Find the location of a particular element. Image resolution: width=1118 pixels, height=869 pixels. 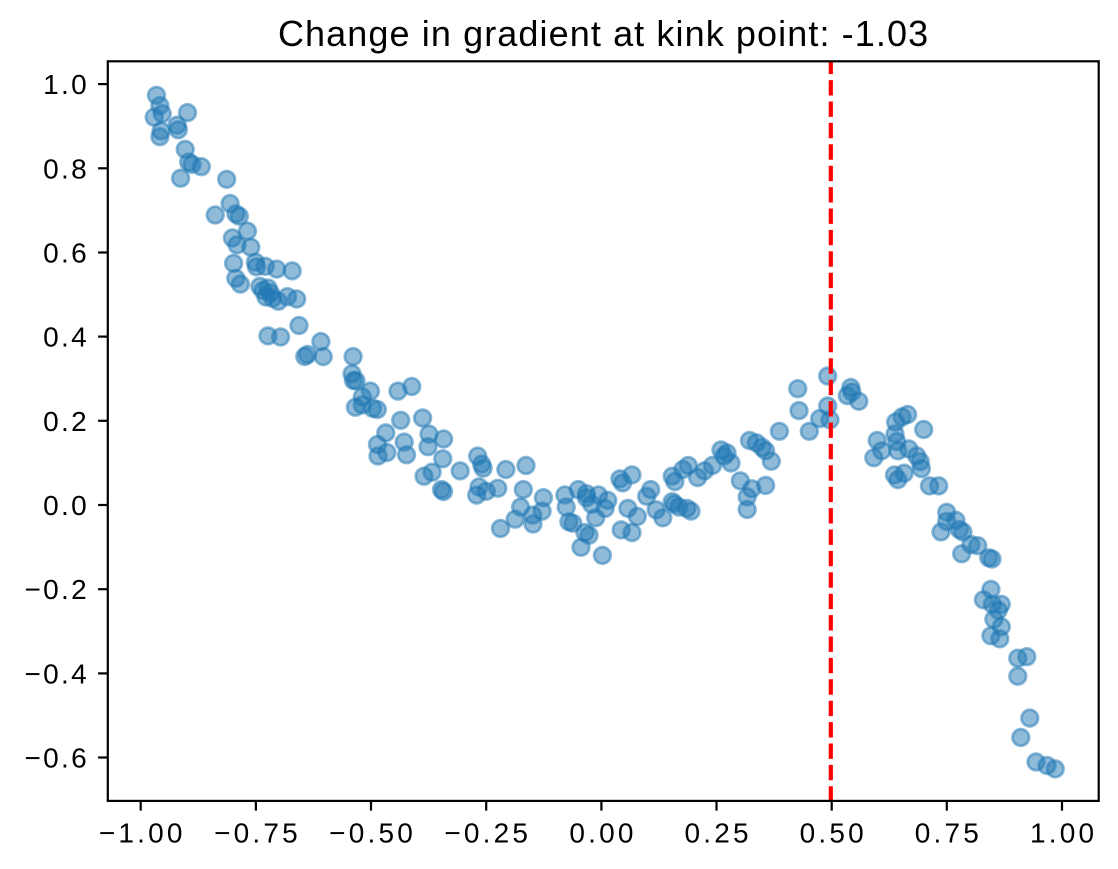

svg-text: −0.50 is located at coordinates (372, 833).